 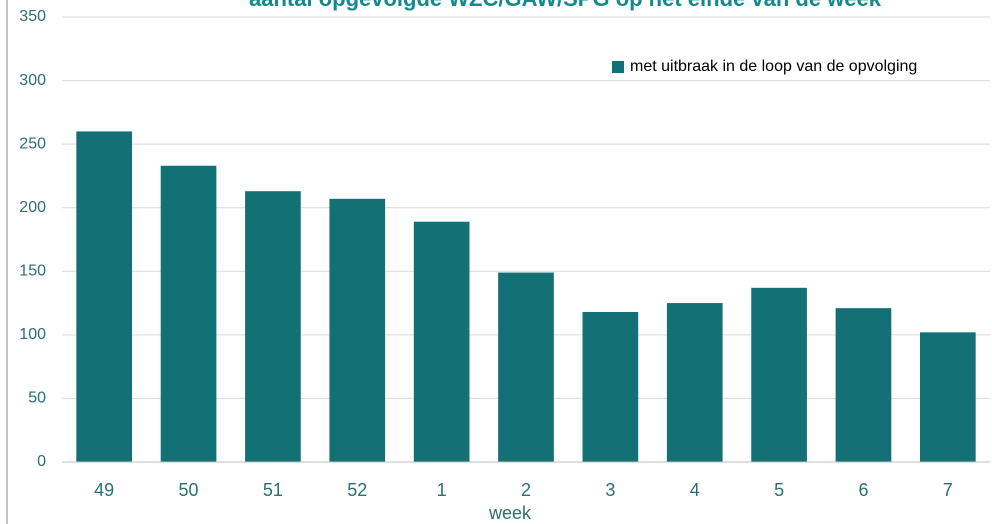 I want to click on legend-label: met uitbraak in de loop van de opvolging, so click(x=773, y=66).